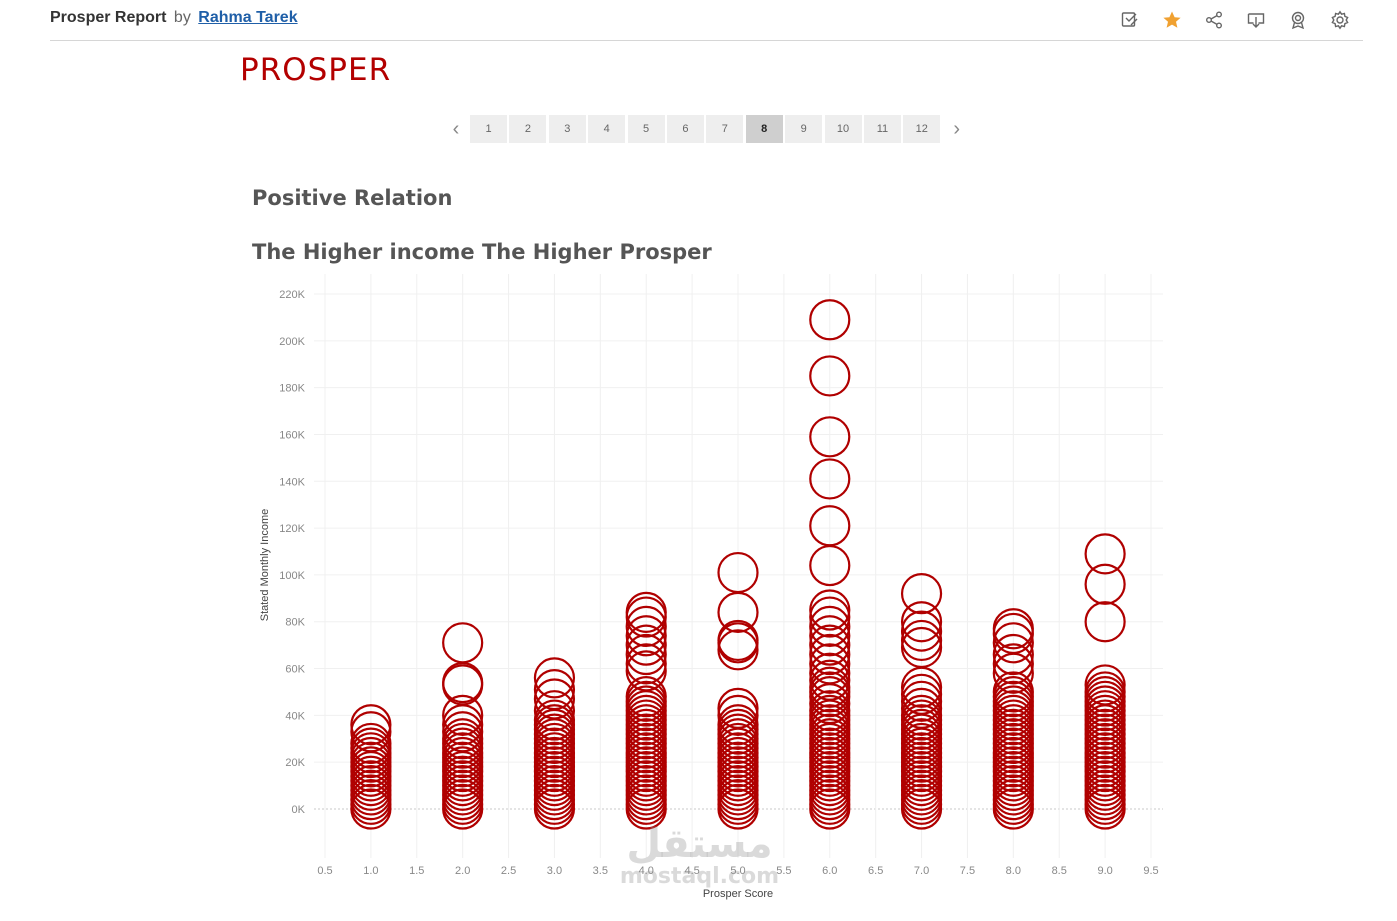 This screenshot has height=921, width=1397. Describe the element at coordinates (295, 716) in the screenshot. I see `y-tick-label: 40K` at that location.